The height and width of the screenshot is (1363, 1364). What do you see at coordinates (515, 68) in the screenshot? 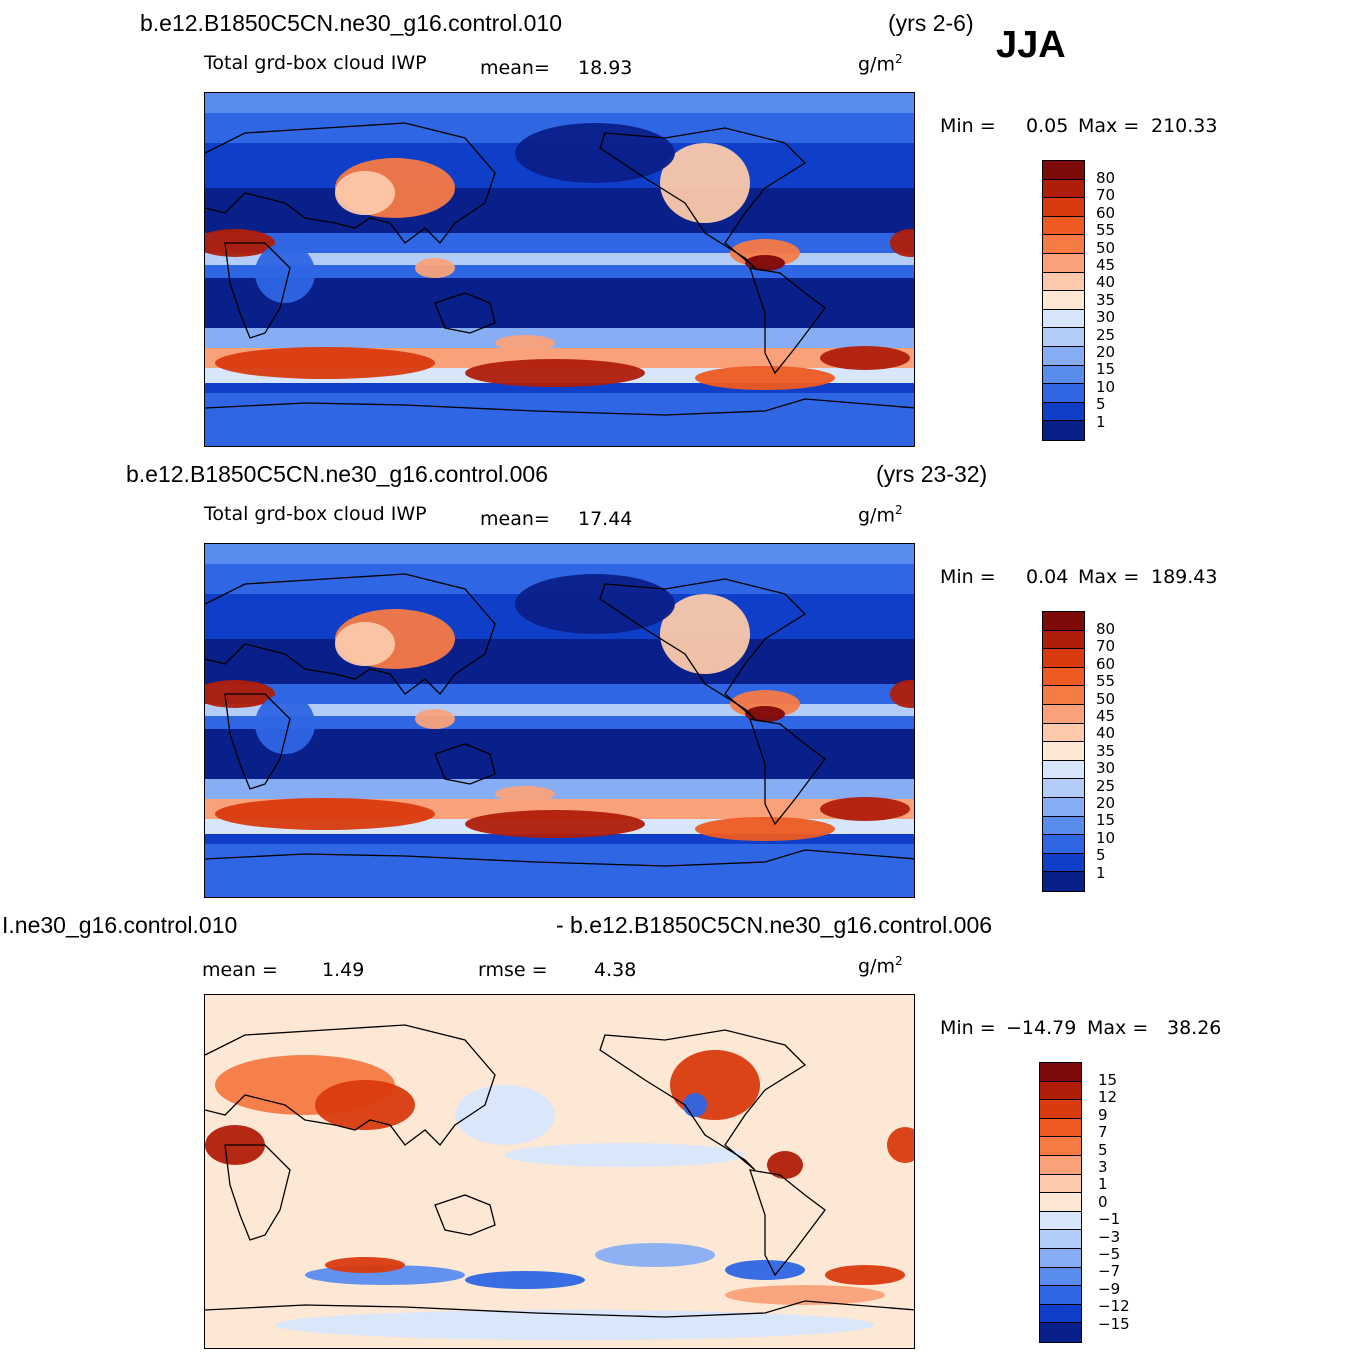
I see `panel1-mean-label: mean=` at bounding box center [515, 68].